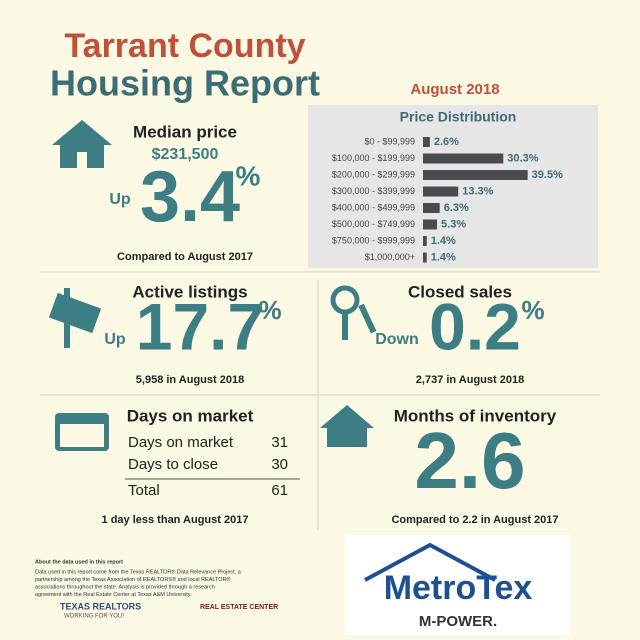 This screenshot has height=640, width=640. I want to click on note: Compared to August 2017, so click(185, 257).